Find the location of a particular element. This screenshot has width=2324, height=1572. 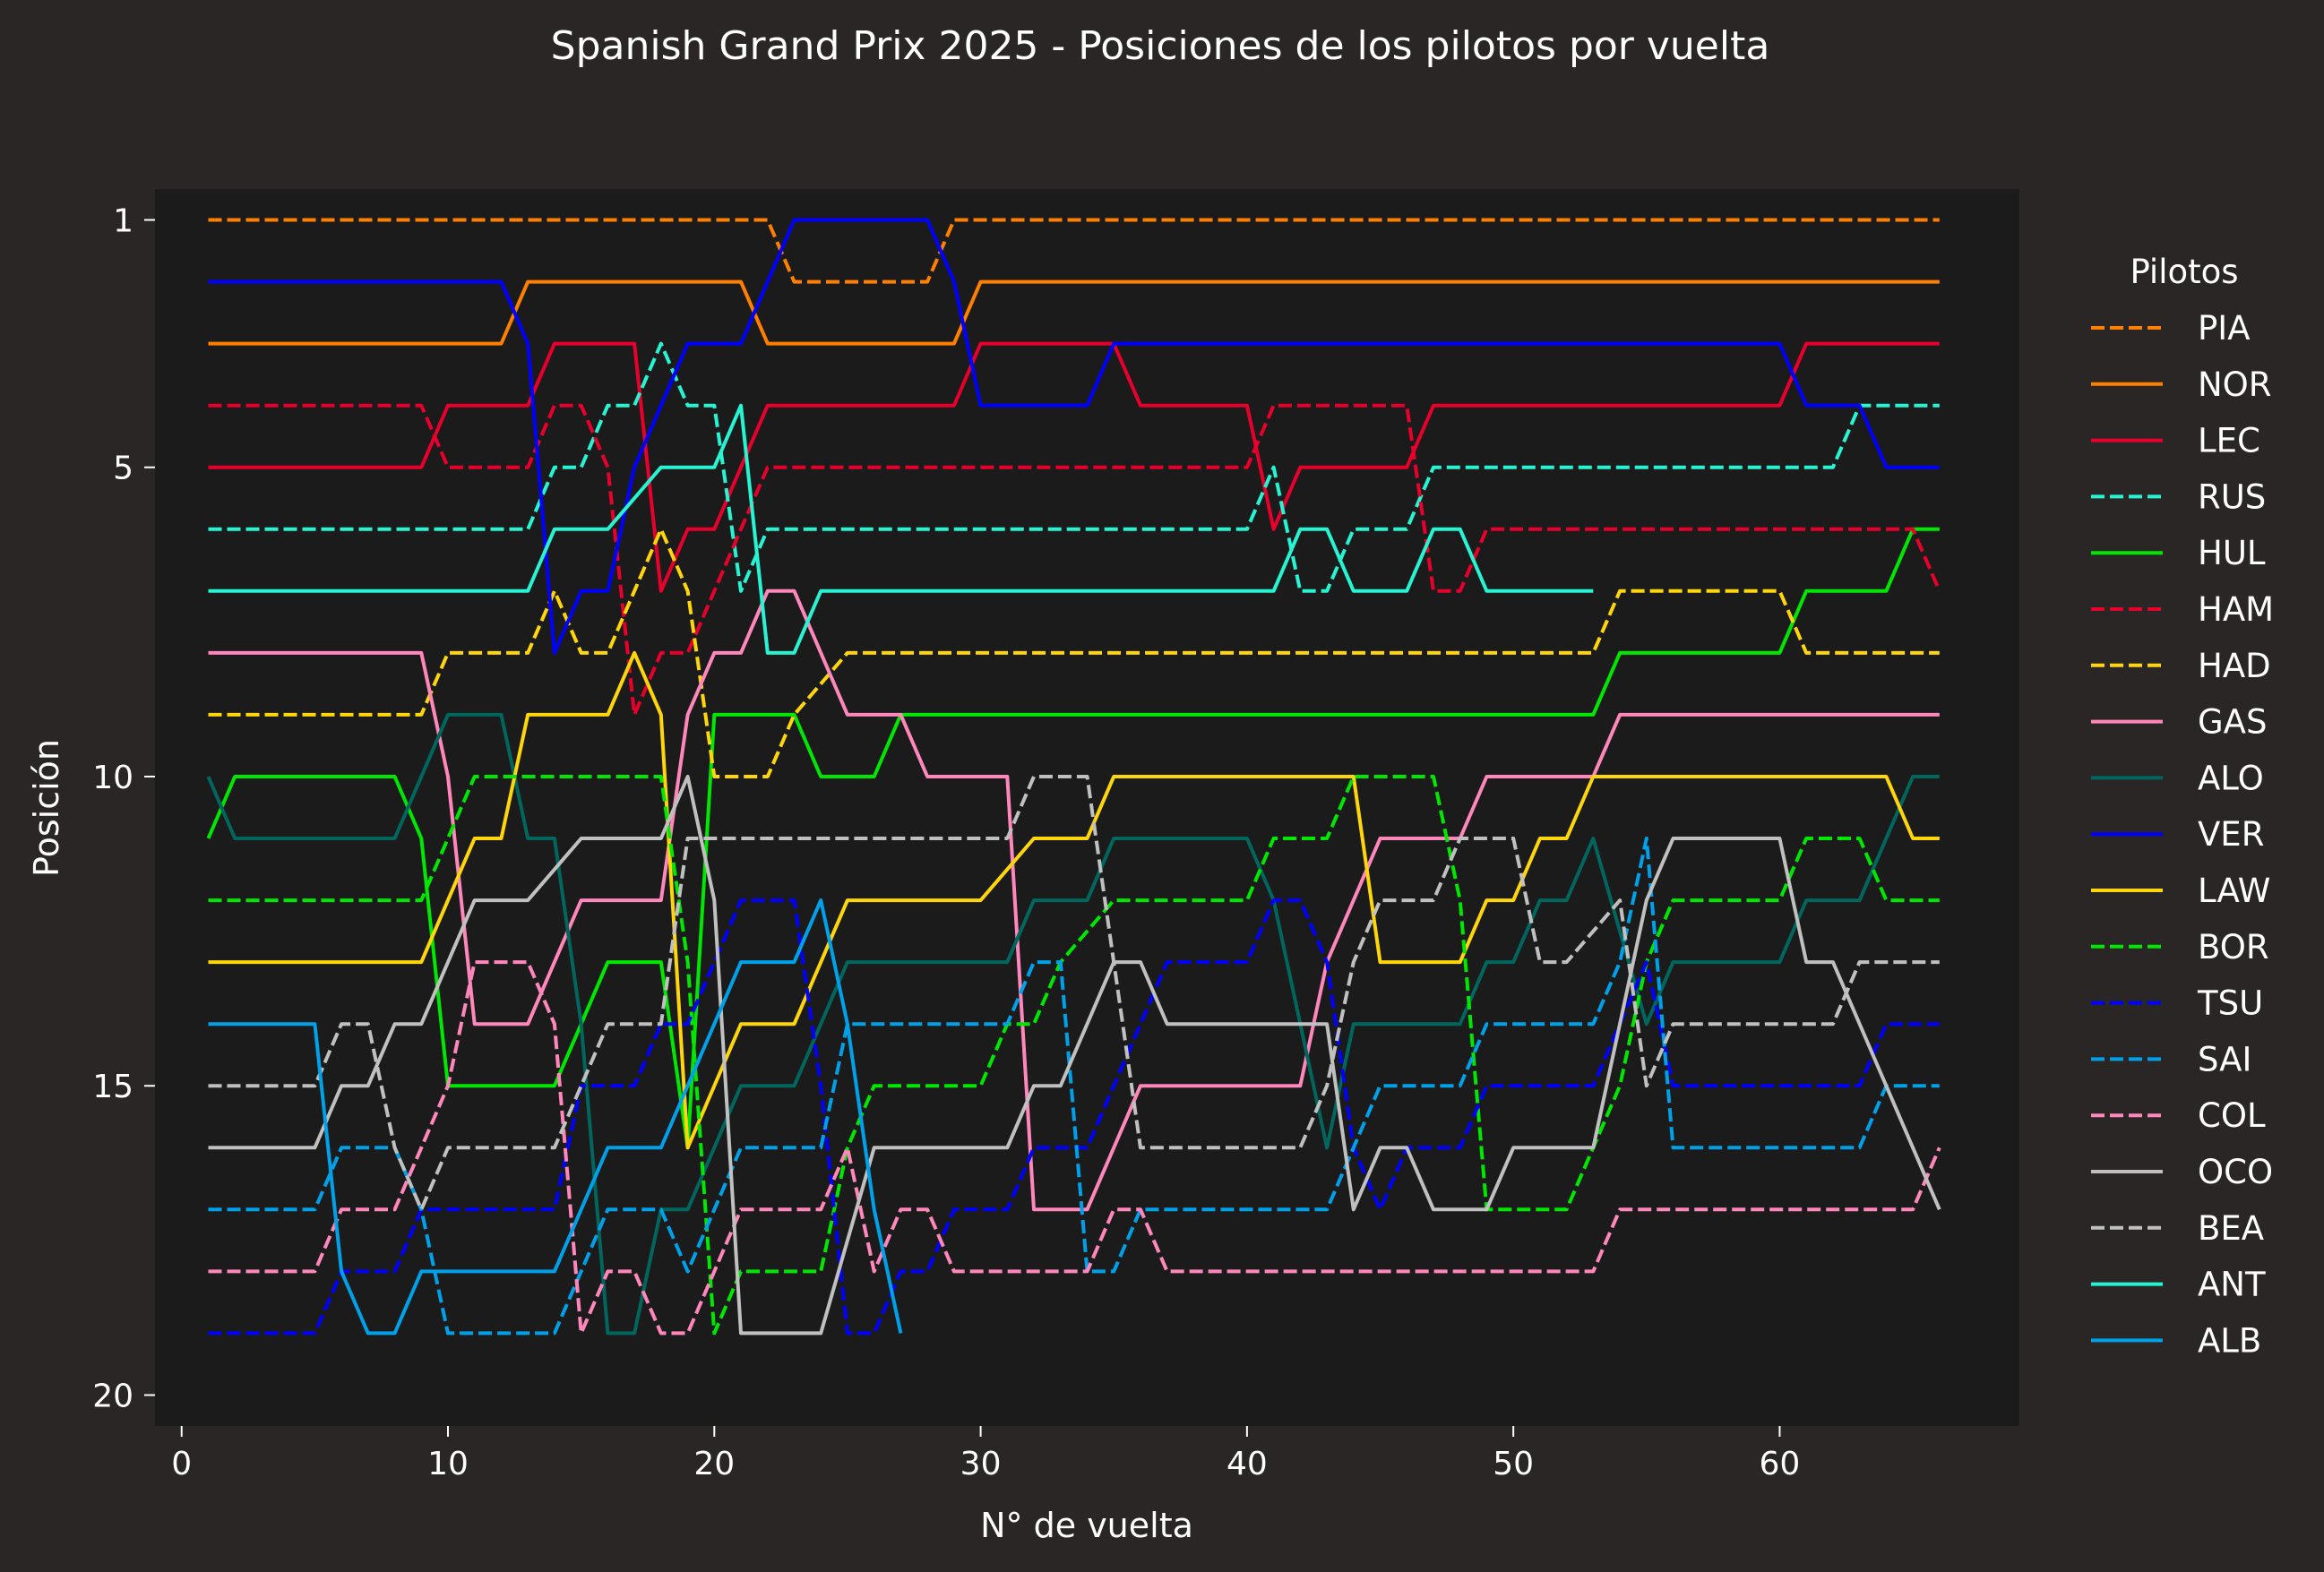

x-tick-label: 0 is located at coordinates (181, 1464).